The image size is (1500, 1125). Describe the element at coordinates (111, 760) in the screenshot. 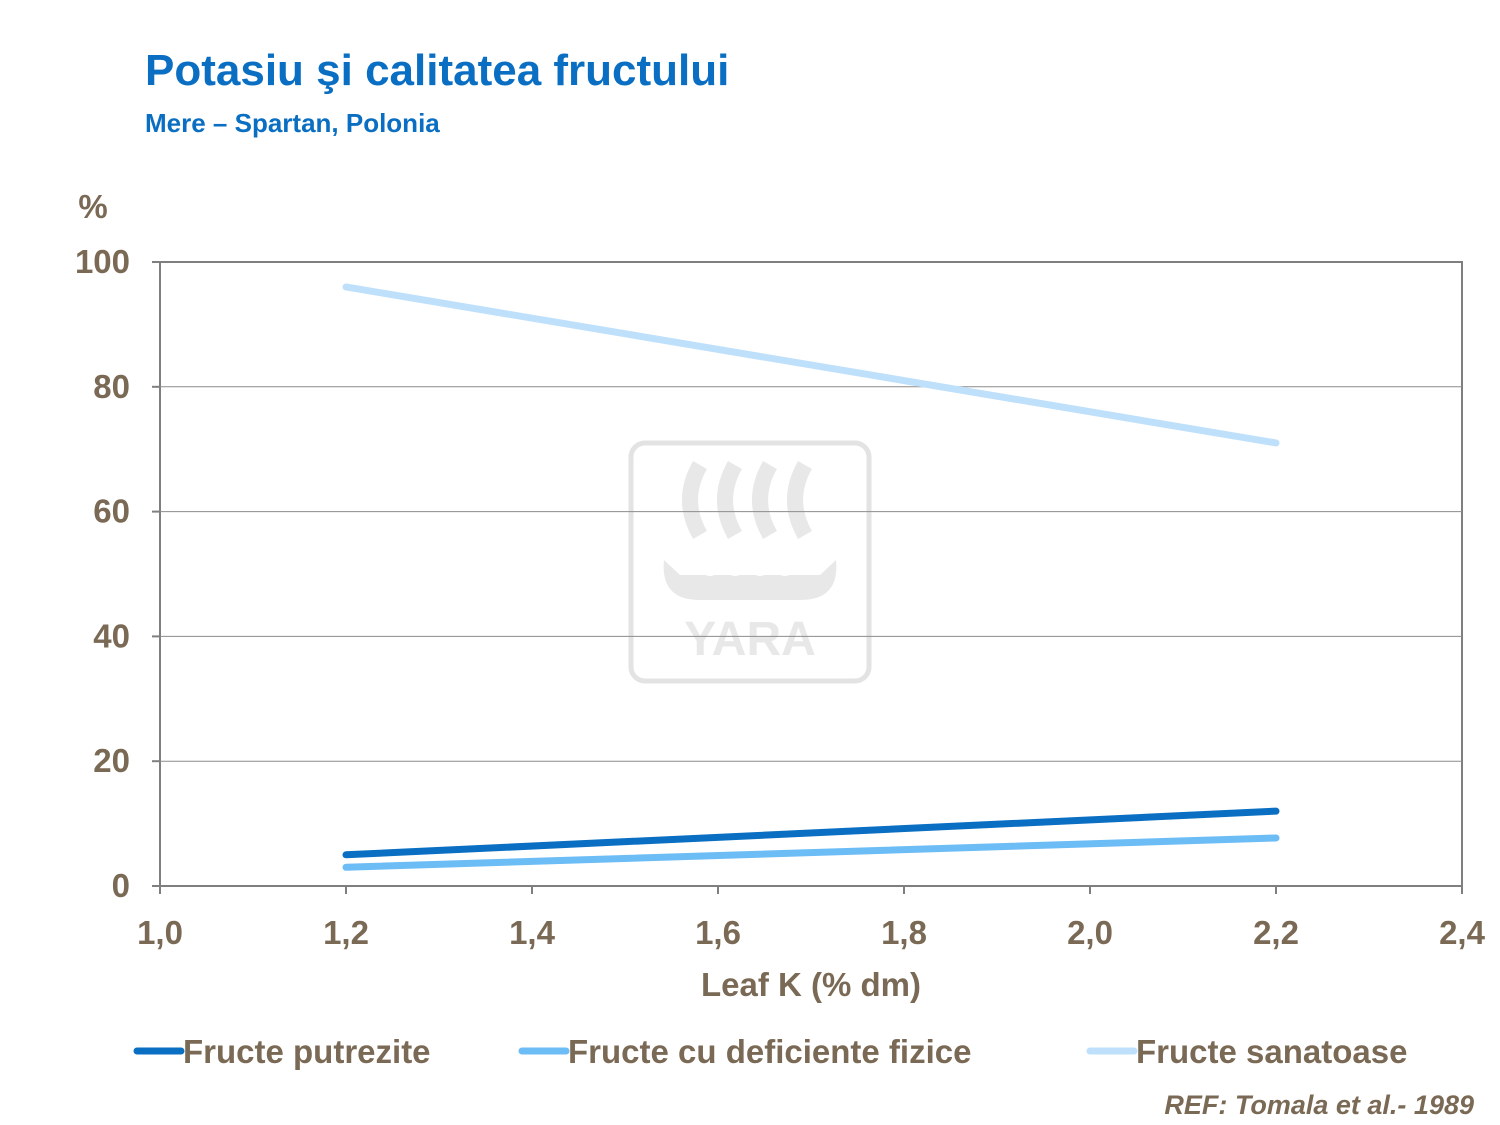

I see `y-tick-label: 20` at that location.